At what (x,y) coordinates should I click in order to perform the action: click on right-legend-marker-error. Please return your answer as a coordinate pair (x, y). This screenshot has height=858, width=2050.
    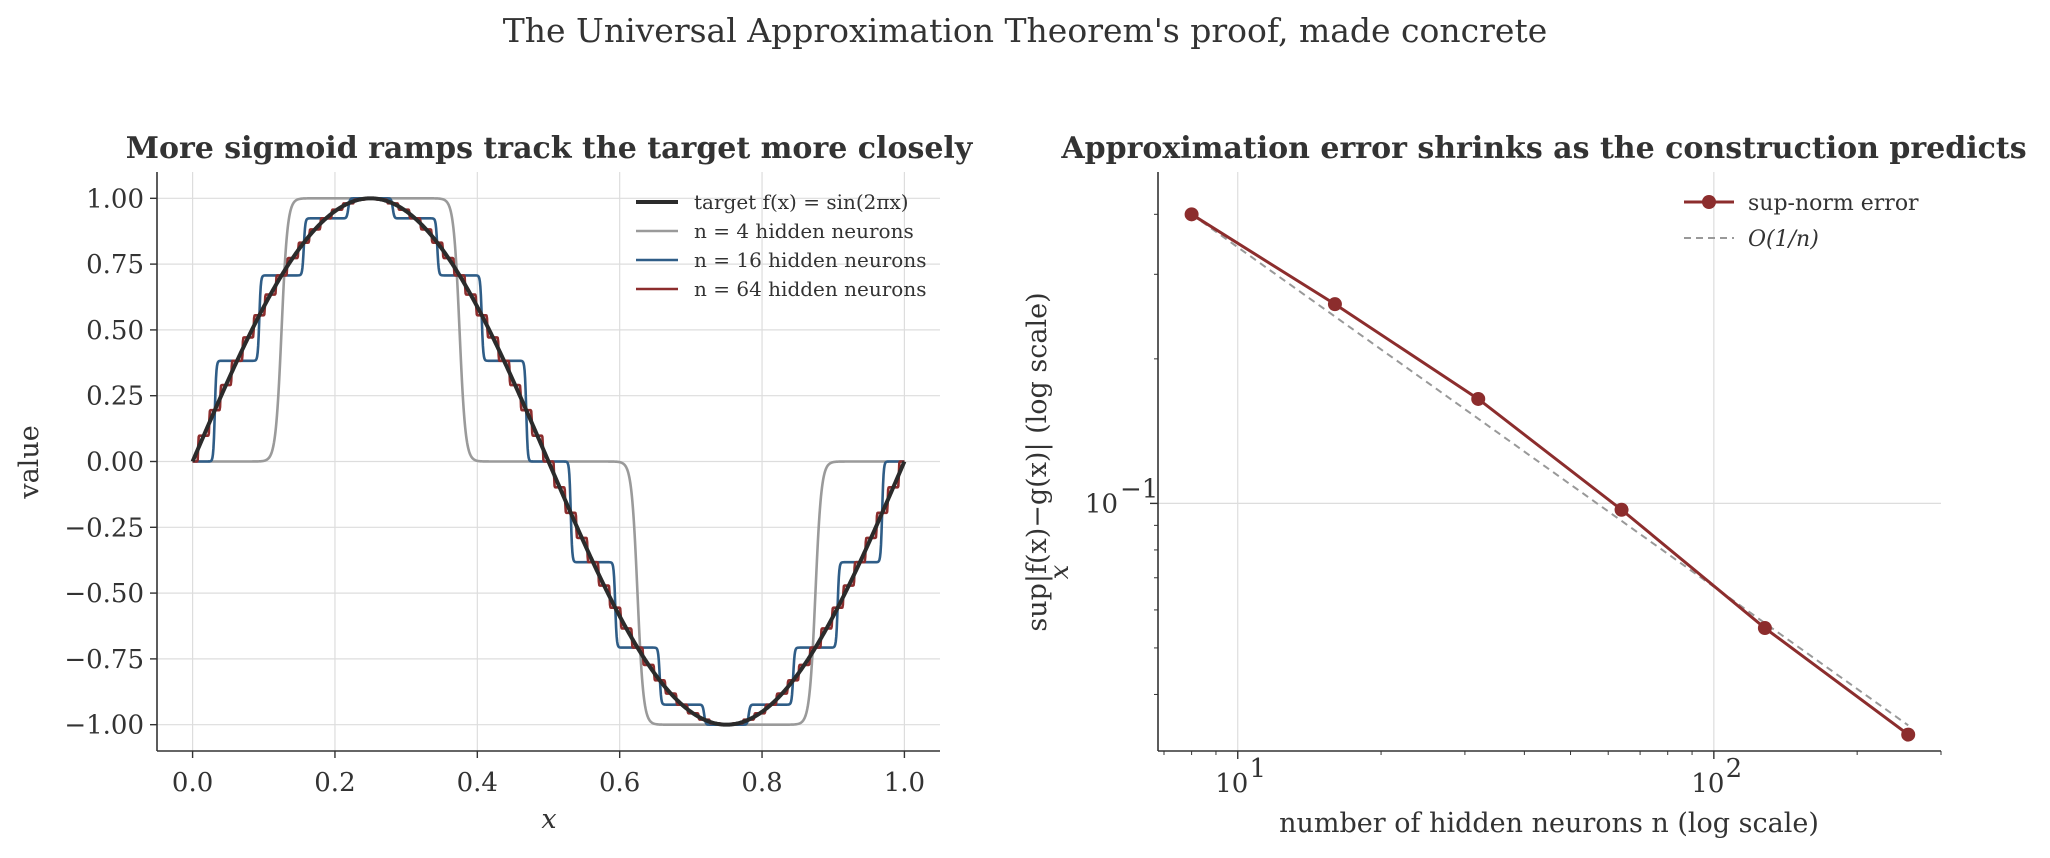
    Looking at the image, I should click on (1709, 202).